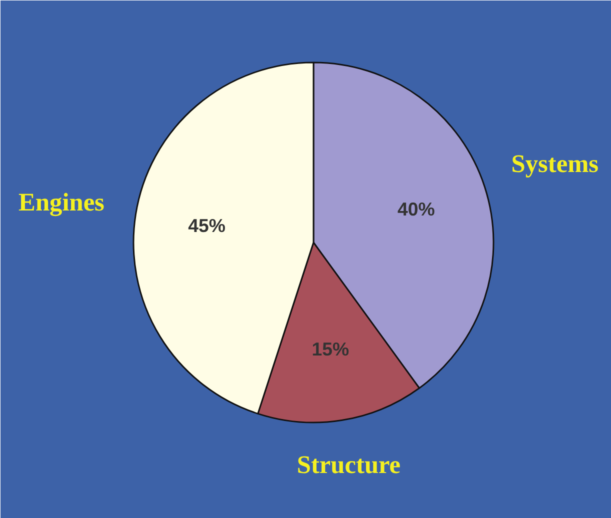 The image size is (611, 518). Describe the element at coordinates (61, 202) in the screenshot. I see `slice-label: Engines` at that location.